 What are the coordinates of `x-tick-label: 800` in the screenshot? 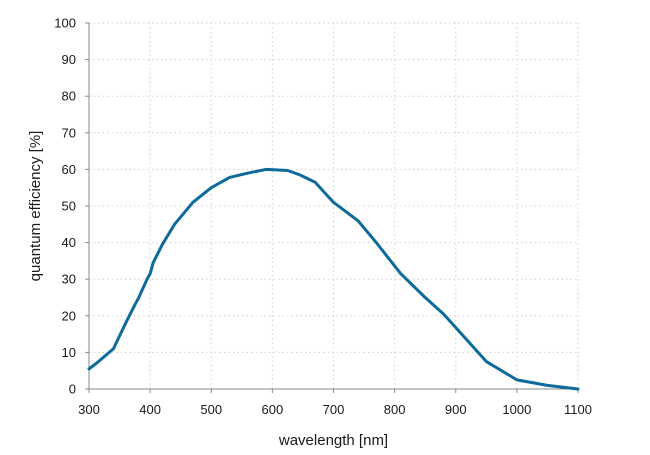 It's located at (395, 409).